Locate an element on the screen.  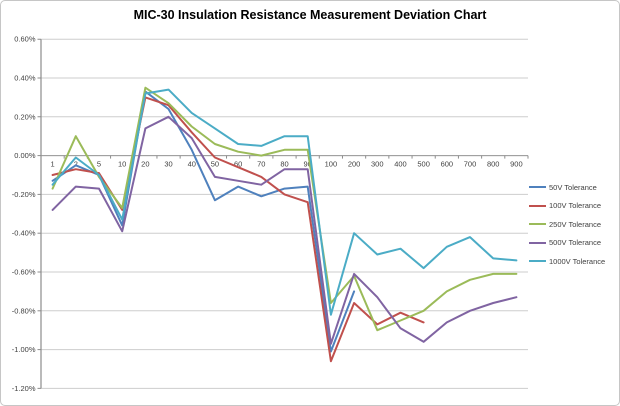
y-axis-label: 0.00% is located at coordinates (25, 155).